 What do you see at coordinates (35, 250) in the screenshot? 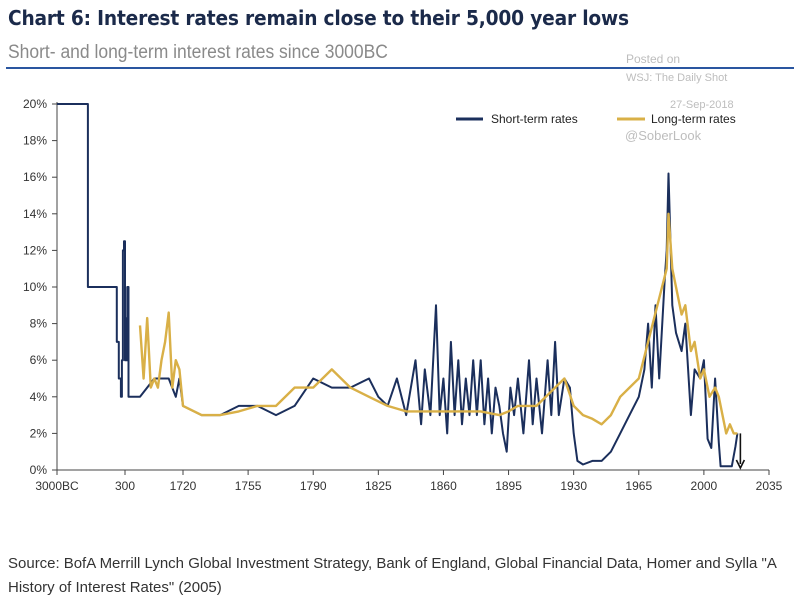
I see `y-tick-label: 12%` at bounding box center [35, 250].